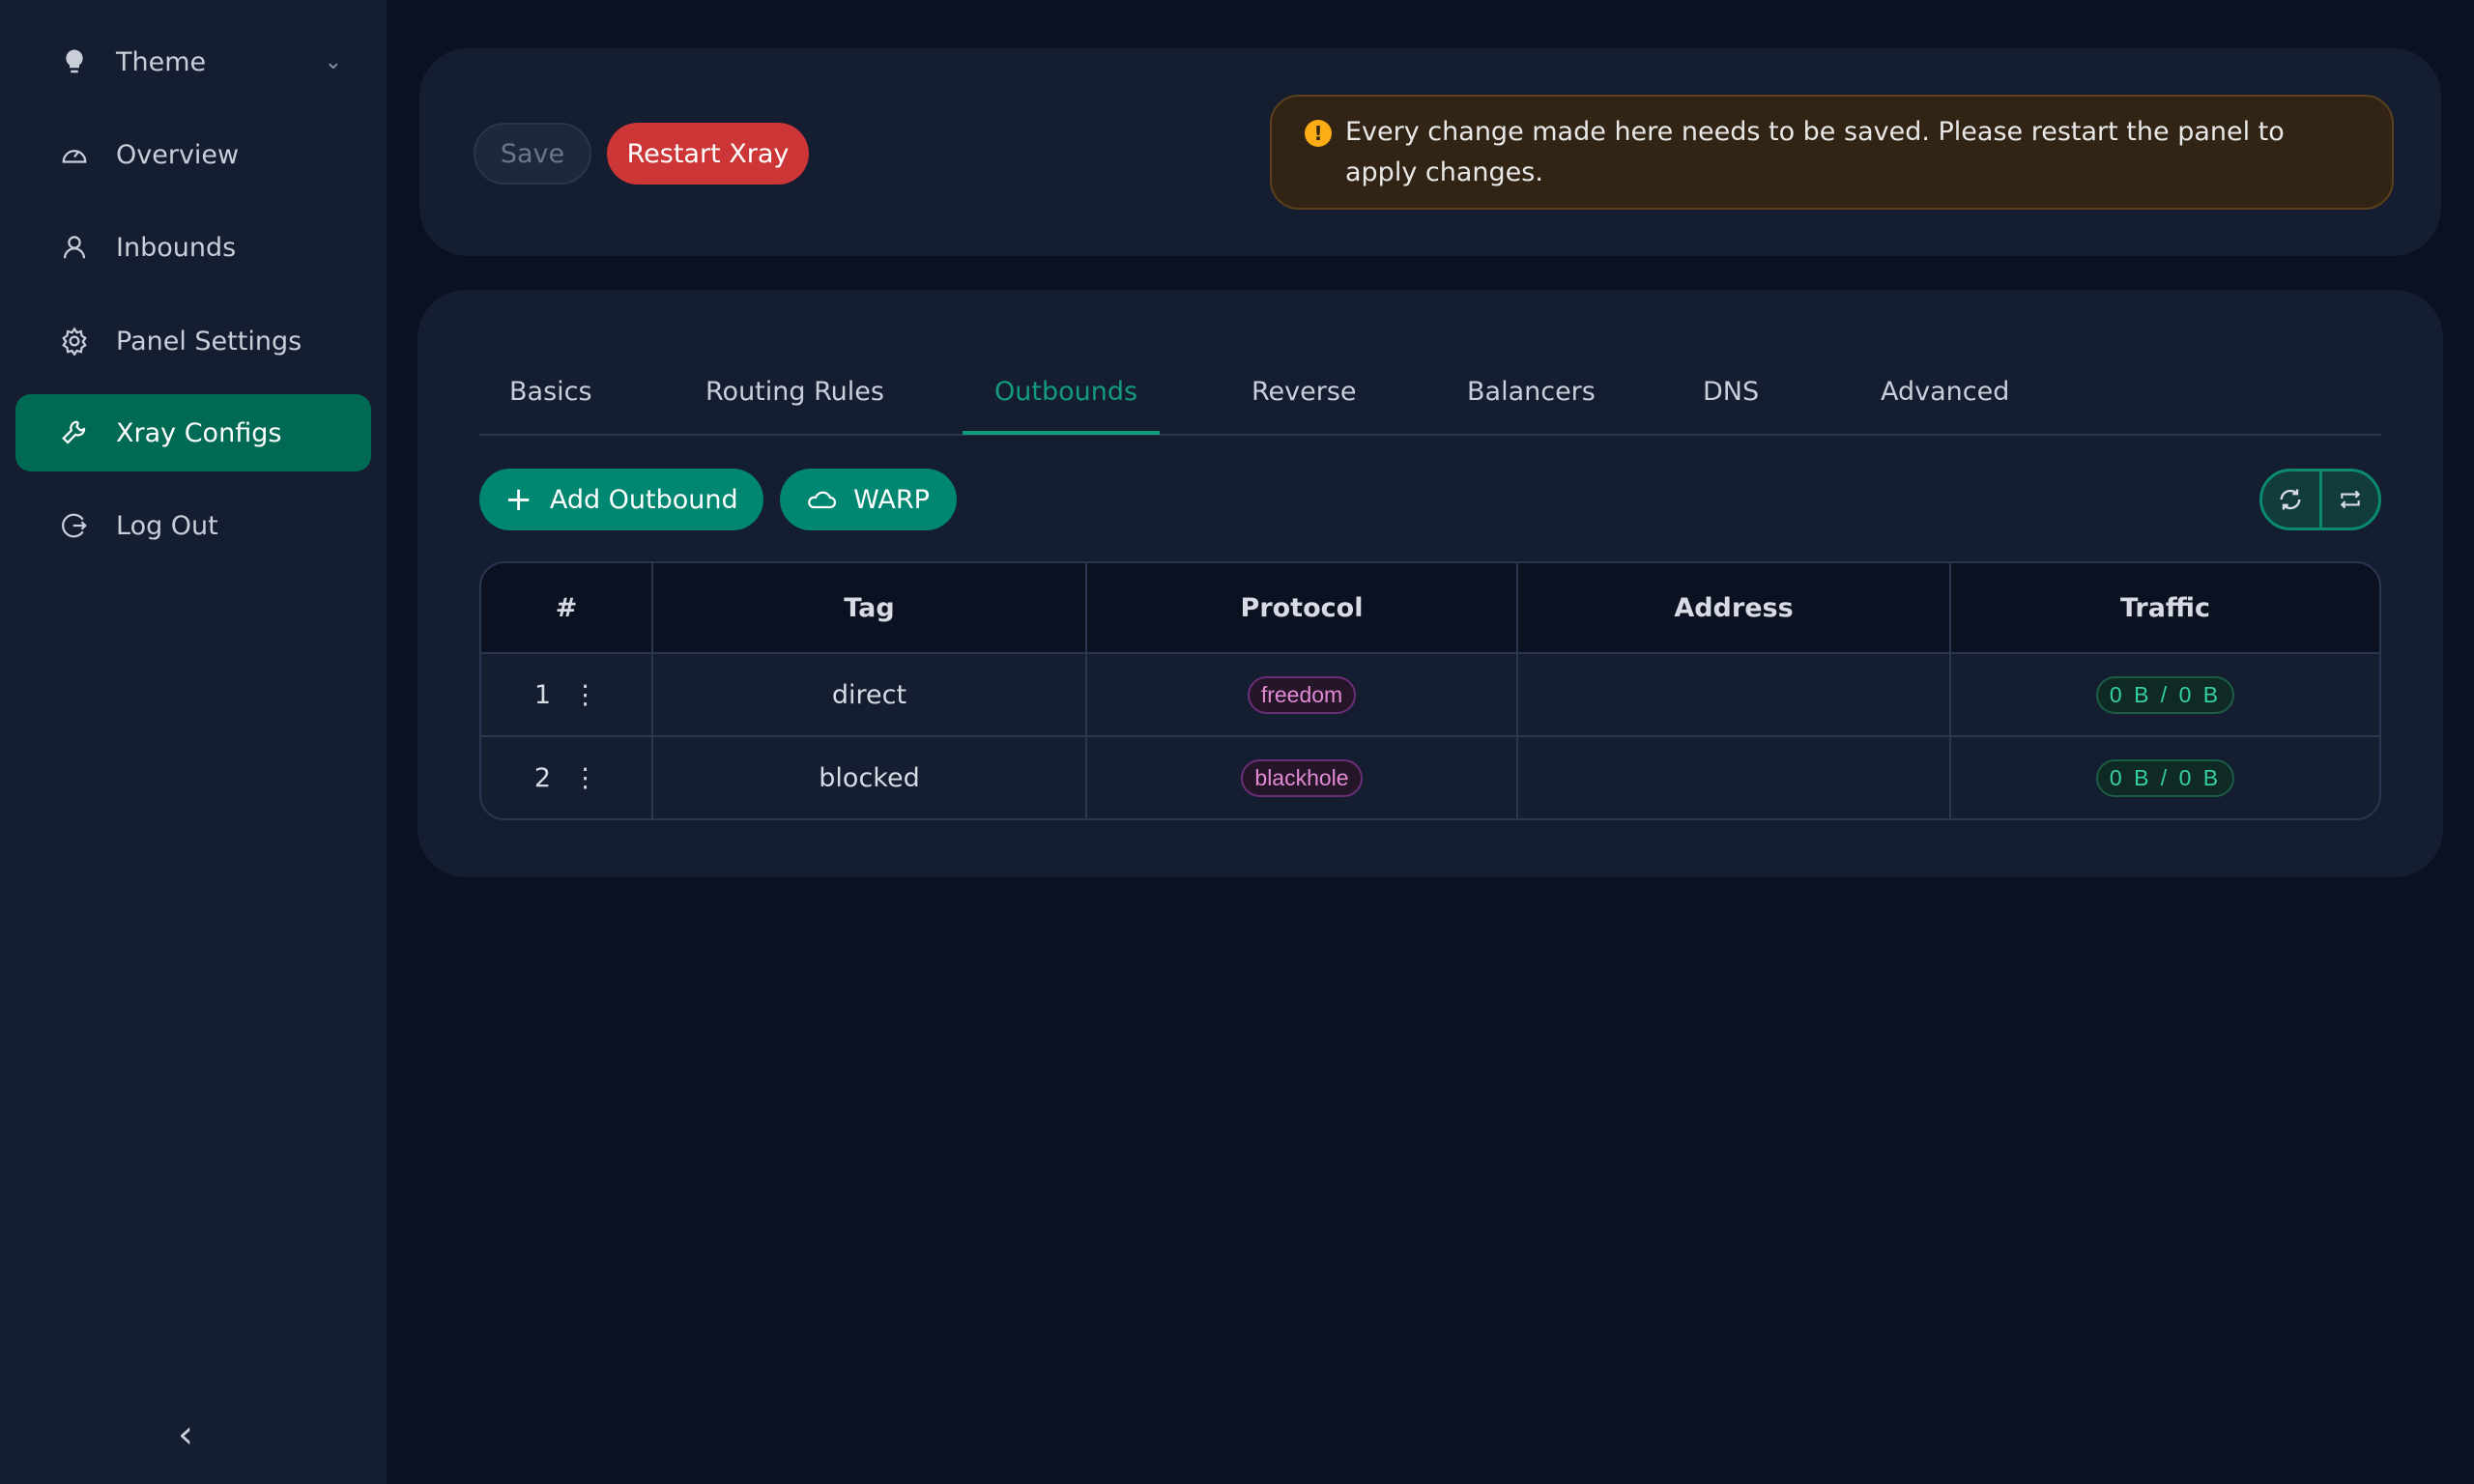 The image size is (2474, 1484). What do you see at coordinates (162, 61) in the screenshot?
I see `sidebar-item-label: Theme` at bounding box center [162, 61].